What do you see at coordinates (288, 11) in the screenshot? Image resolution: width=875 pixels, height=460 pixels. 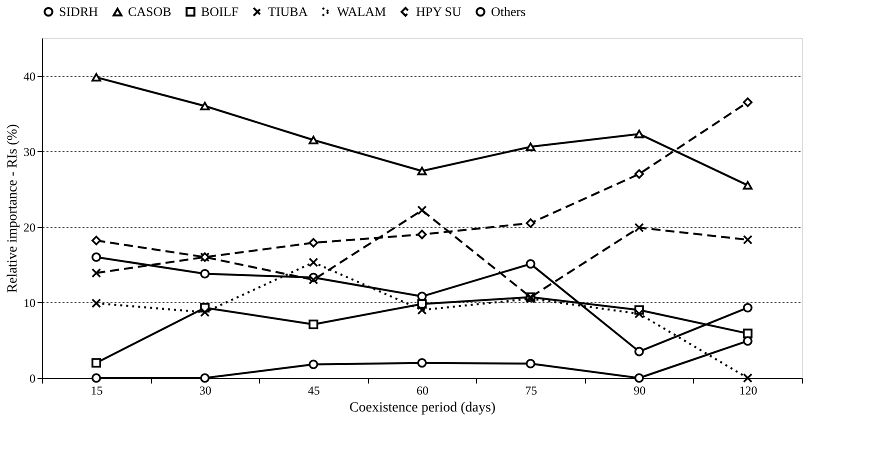 I see `legend-label: TIUBA` at bounding box center [288, 11].